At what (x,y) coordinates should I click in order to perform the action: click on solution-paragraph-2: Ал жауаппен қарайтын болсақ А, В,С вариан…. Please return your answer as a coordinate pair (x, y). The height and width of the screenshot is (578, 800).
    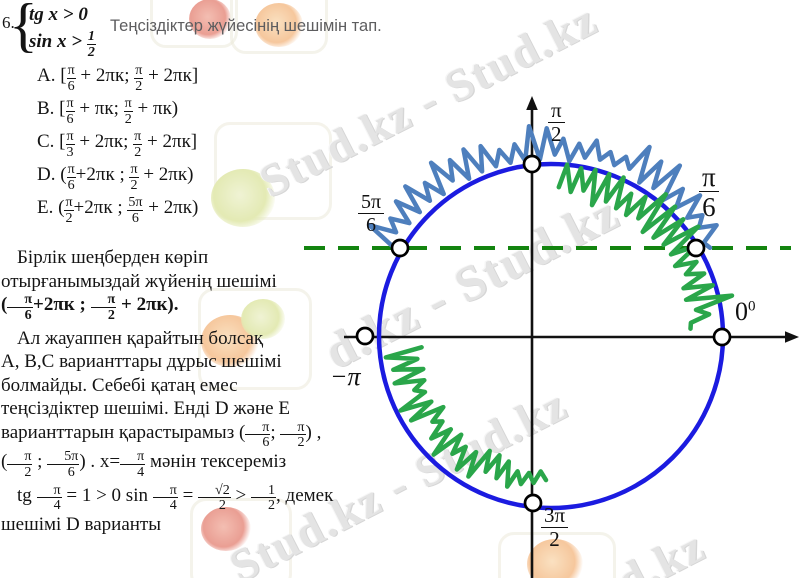
    Looking at the image, I should click on (161, 403).